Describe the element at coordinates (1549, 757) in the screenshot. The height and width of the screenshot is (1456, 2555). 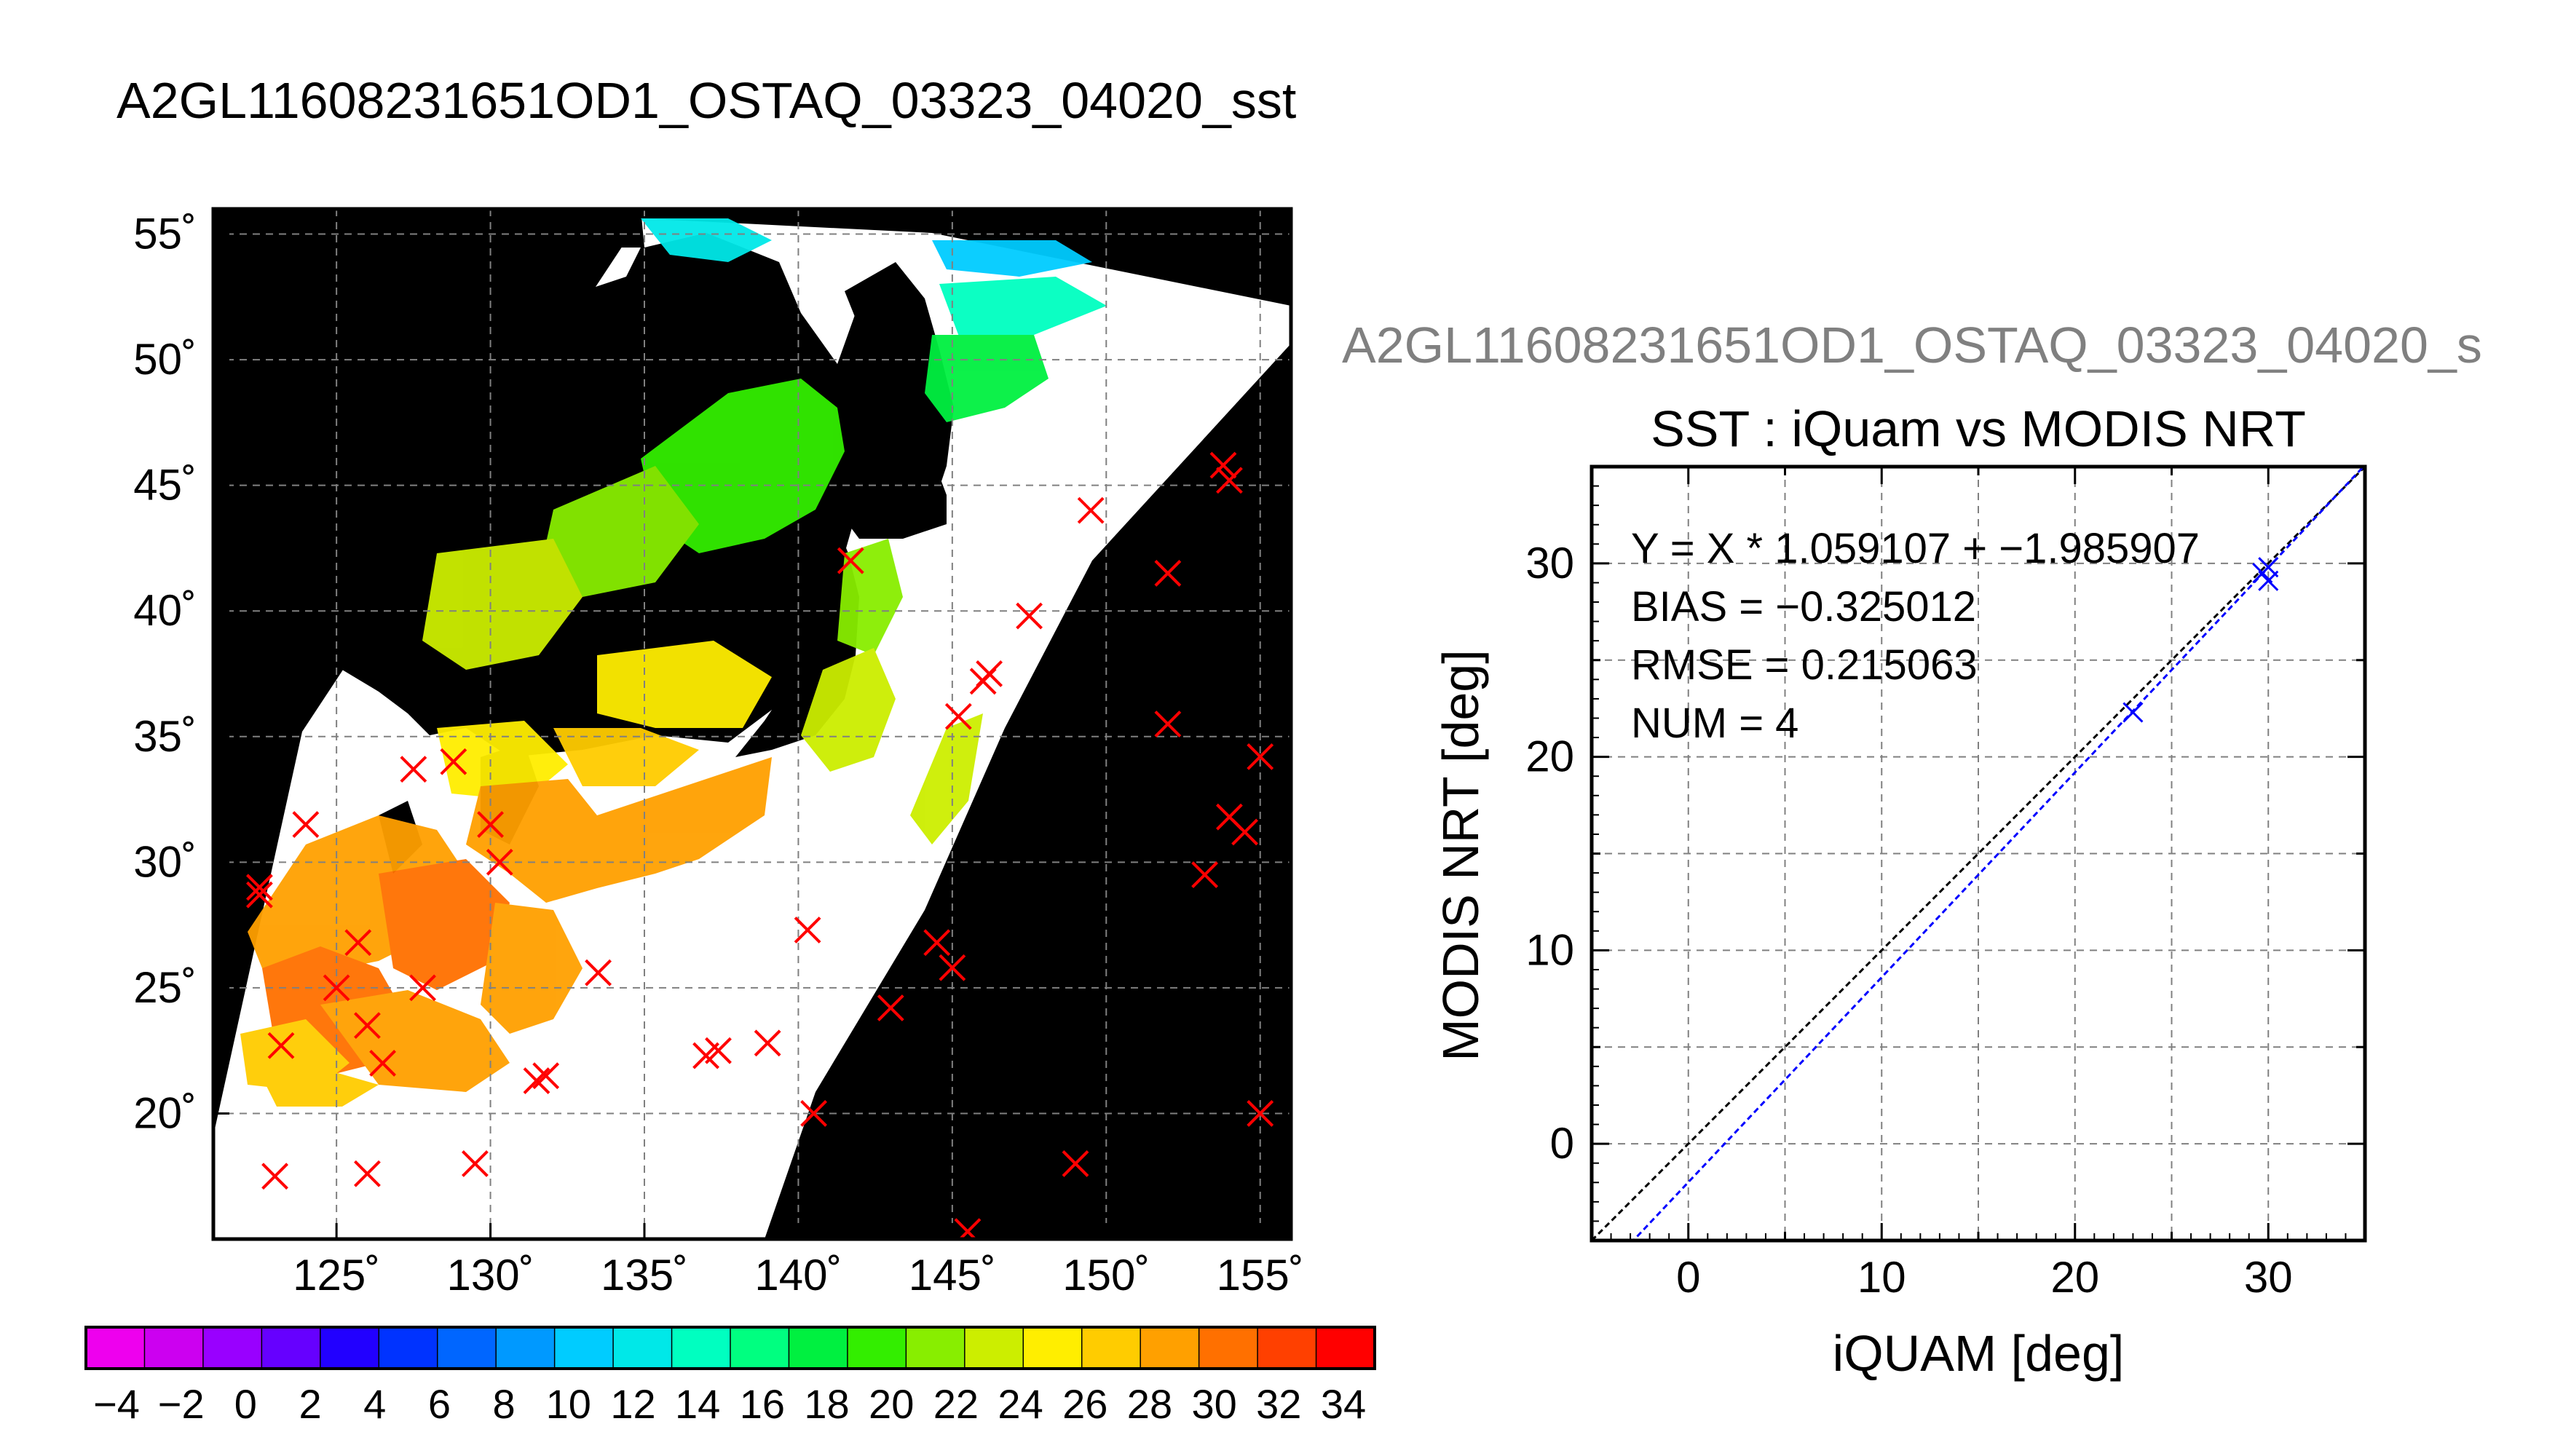
I see `scatter-y-tick-label: 20` at that location.